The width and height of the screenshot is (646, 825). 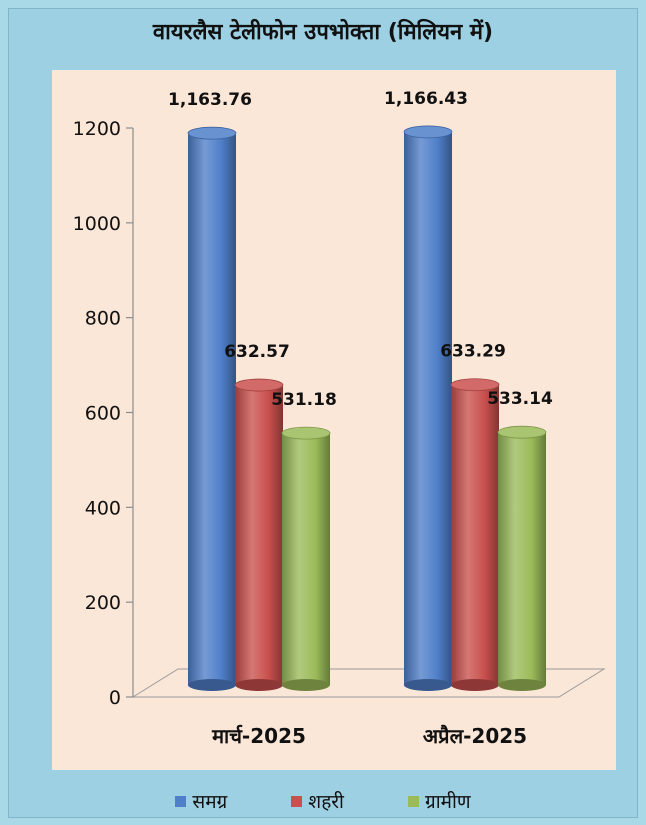 What do you see at coordinates (181, 801) in the screenshot?
I see `legend-swatch-overall` at bounding box center [181, 801].